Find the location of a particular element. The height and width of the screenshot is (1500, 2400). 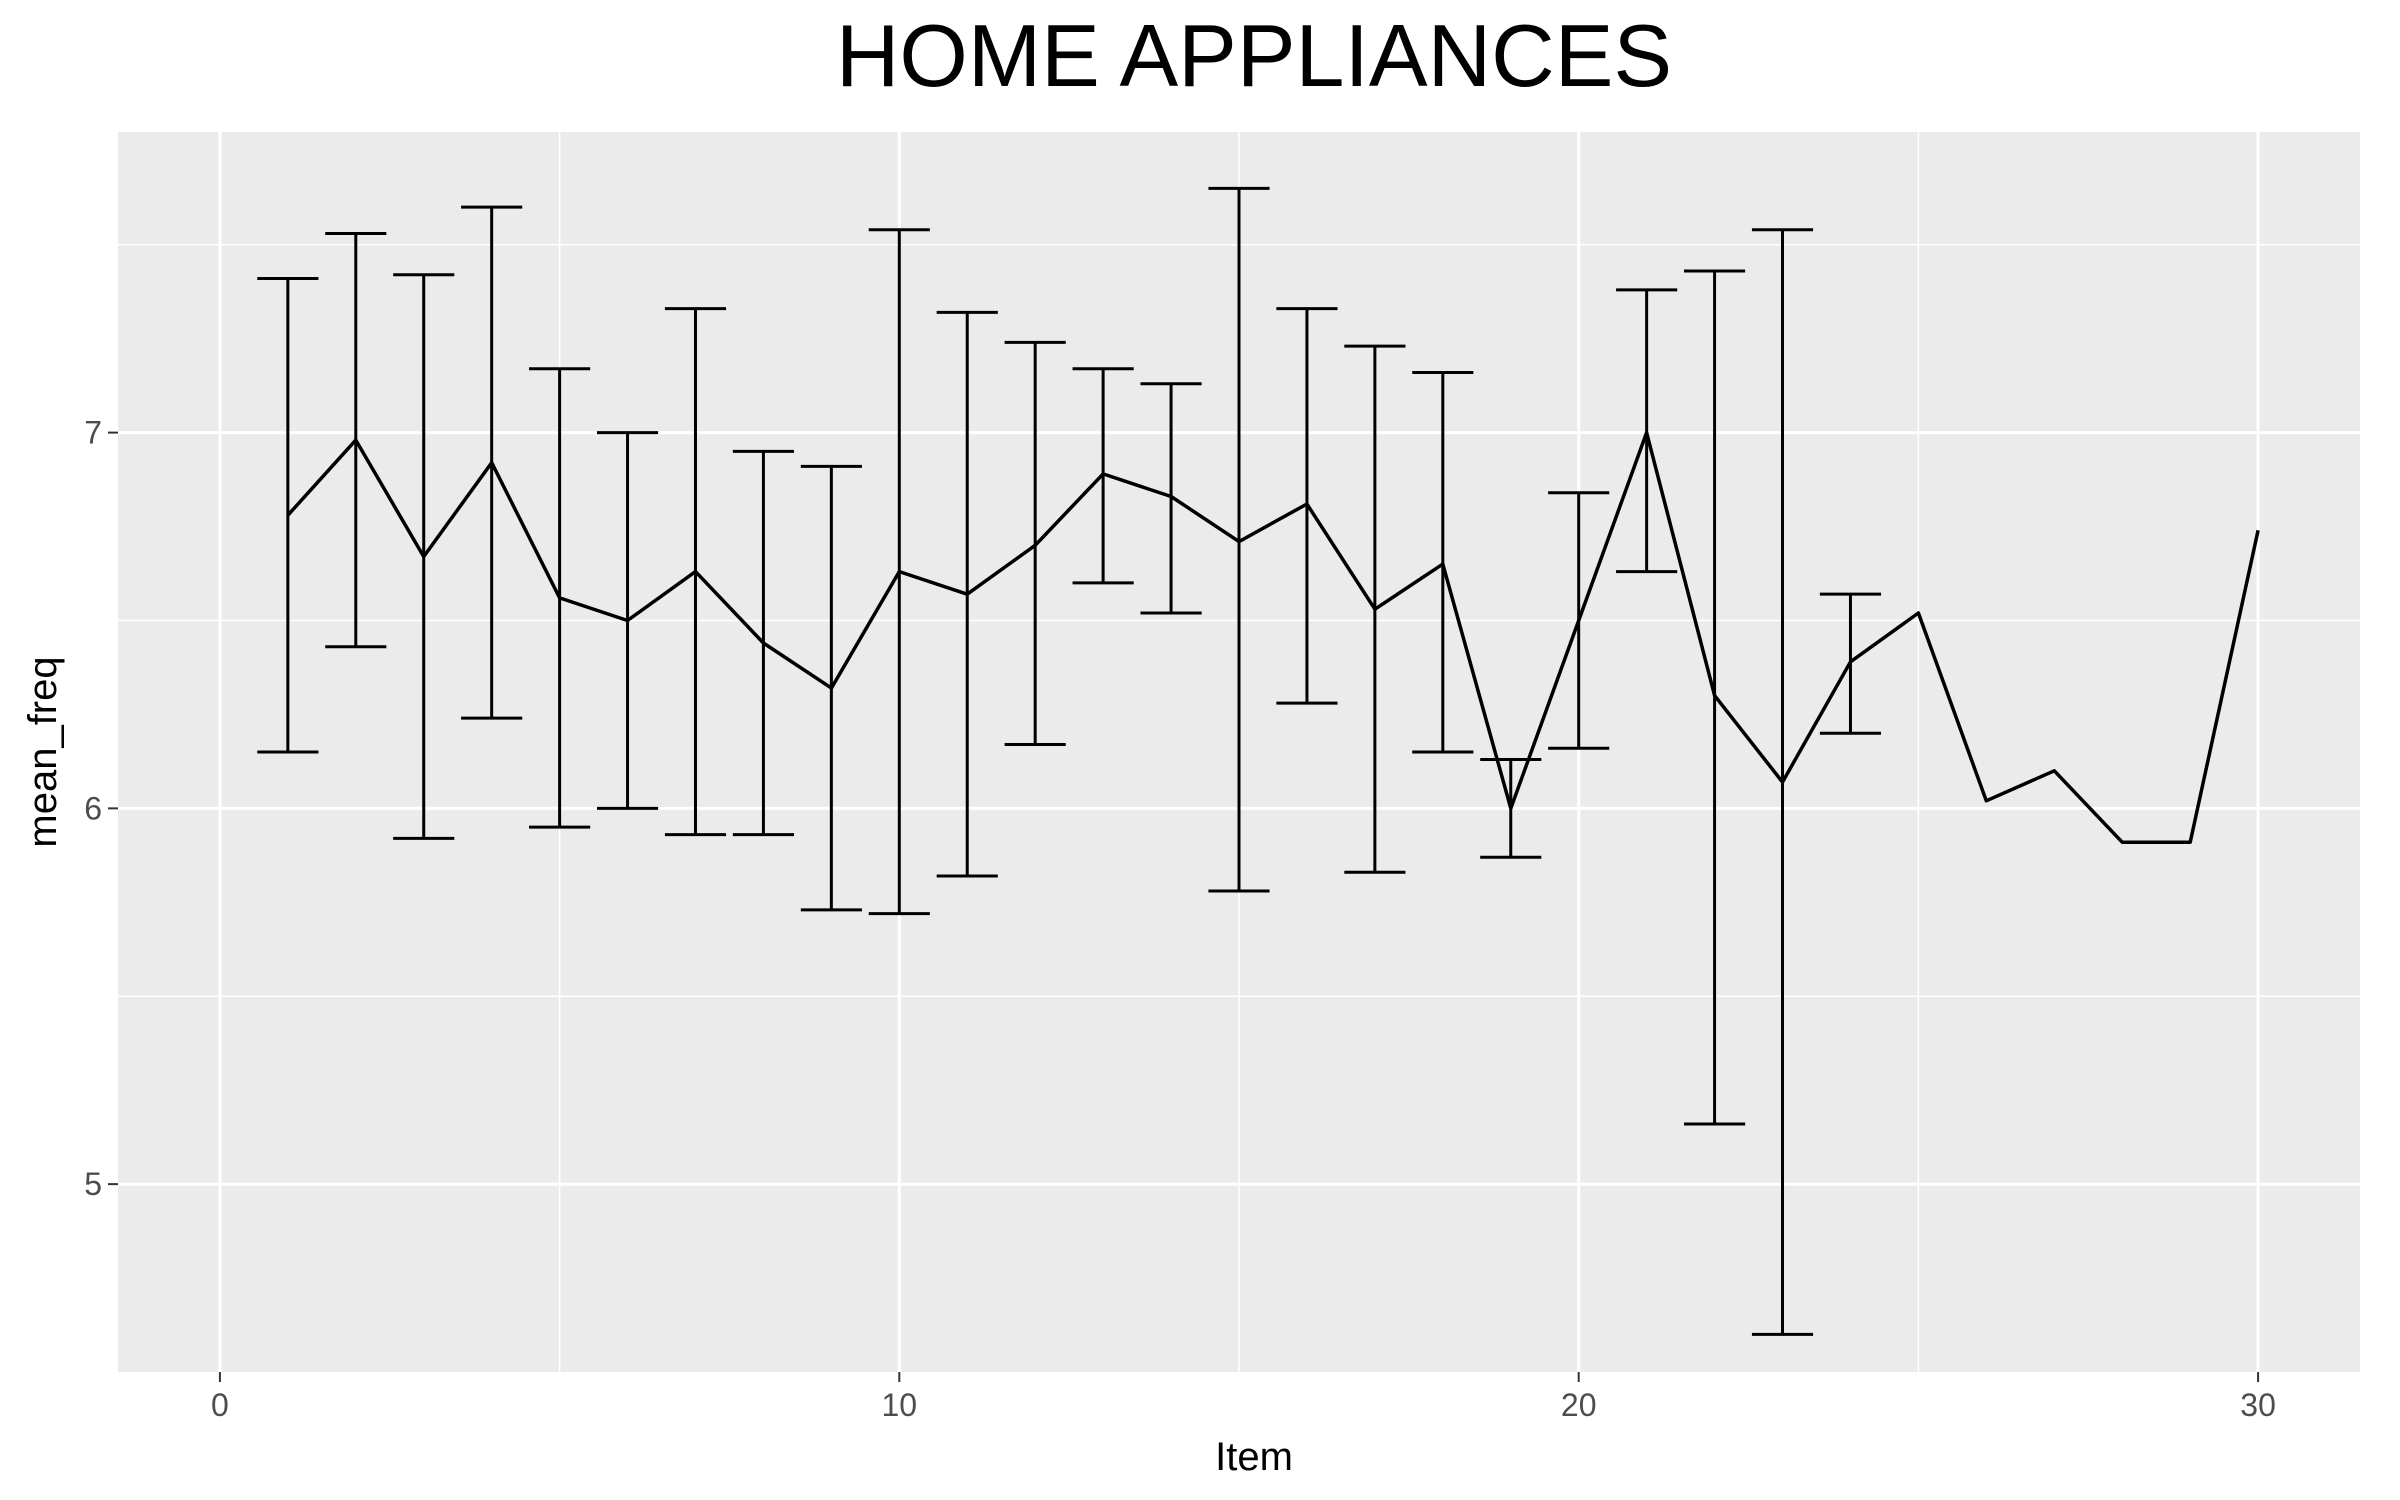

y-tick-label: 6 is located at coordinates (93, 808).